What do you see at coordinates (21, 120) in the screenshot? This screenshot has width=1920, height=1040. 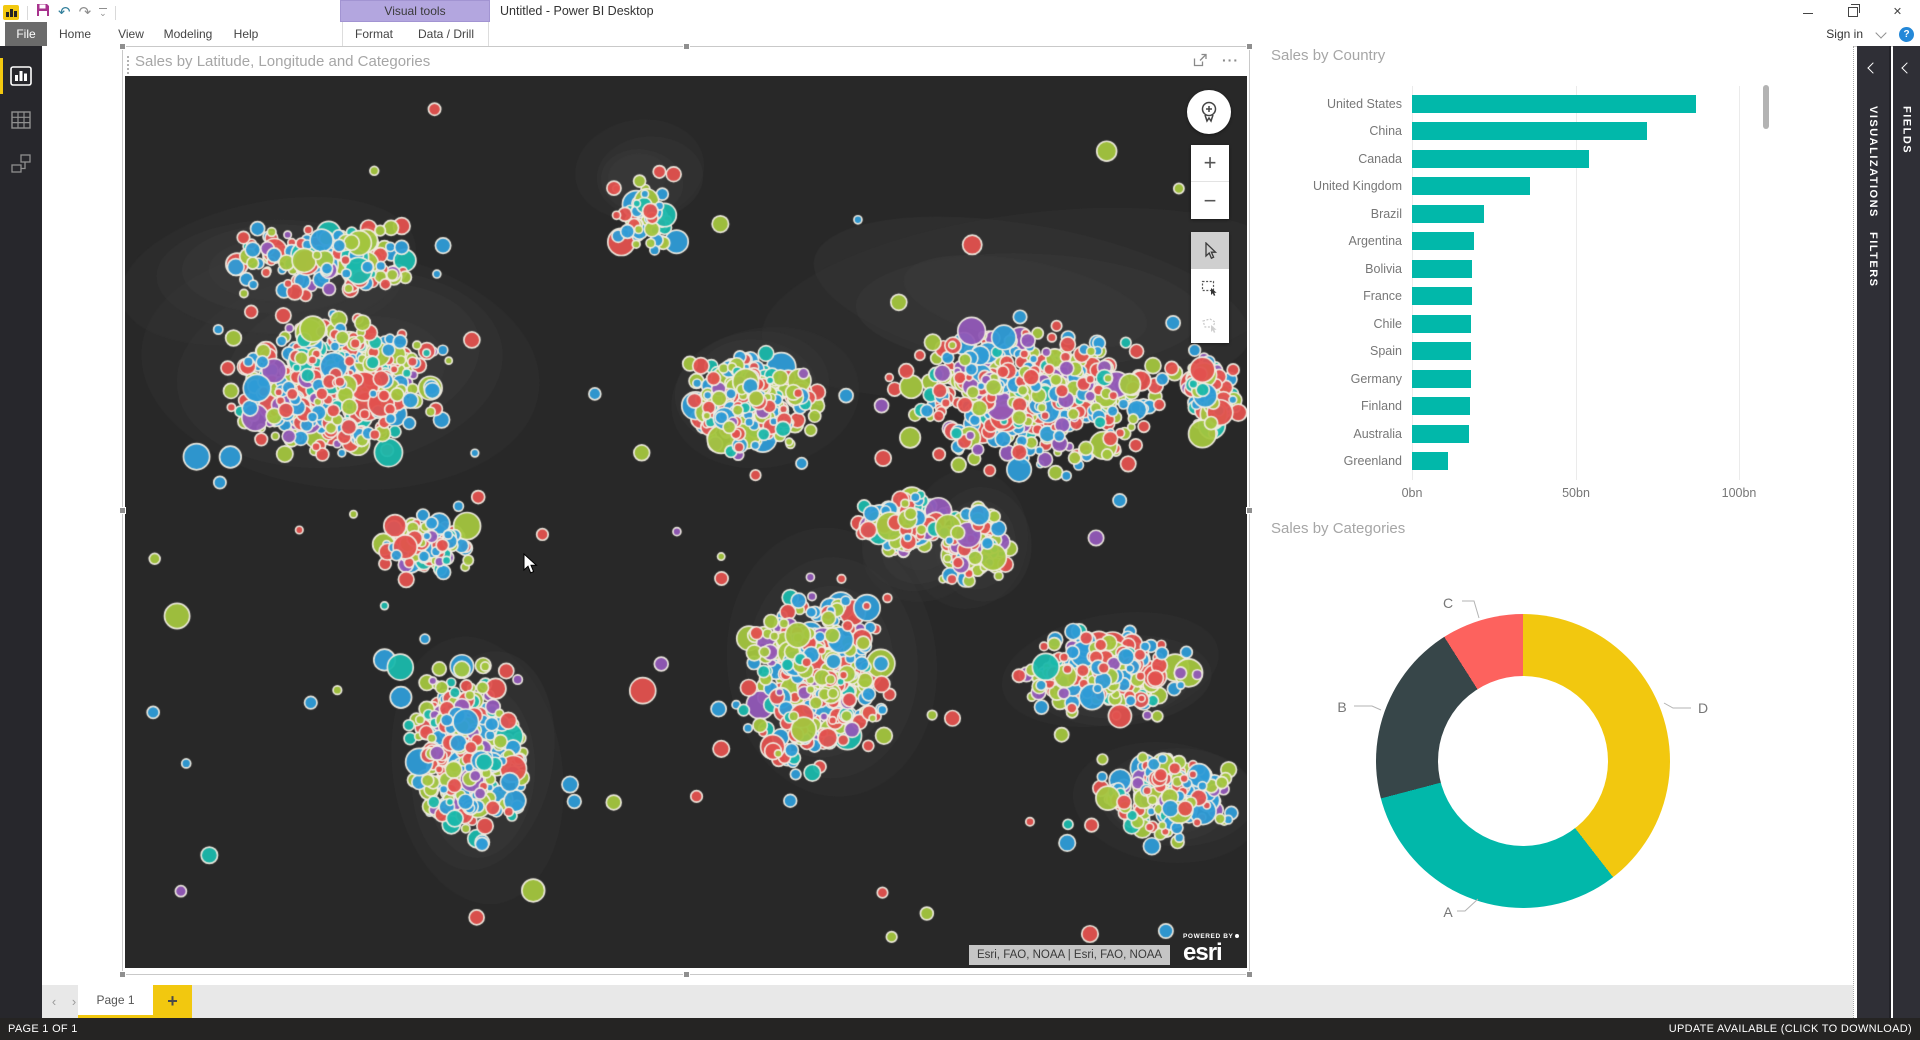 I see `rail-data-view-button` at bounding box center [21, 120].